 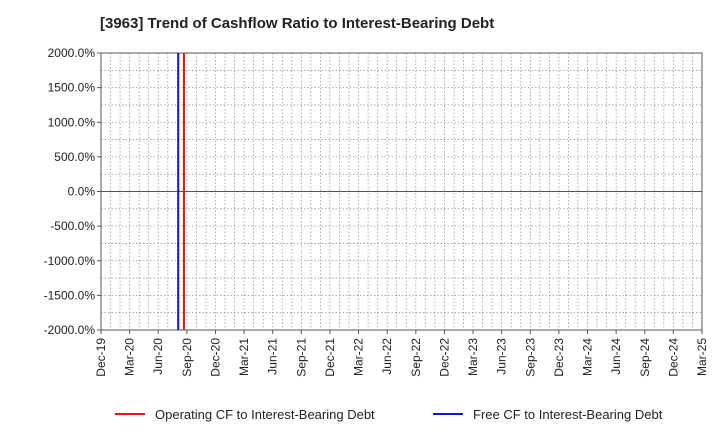 What do you see at coordinates (72, 88) in the screenshot?
I see `y-tick-label: 1500.0%` at bounding box center [72, 88].